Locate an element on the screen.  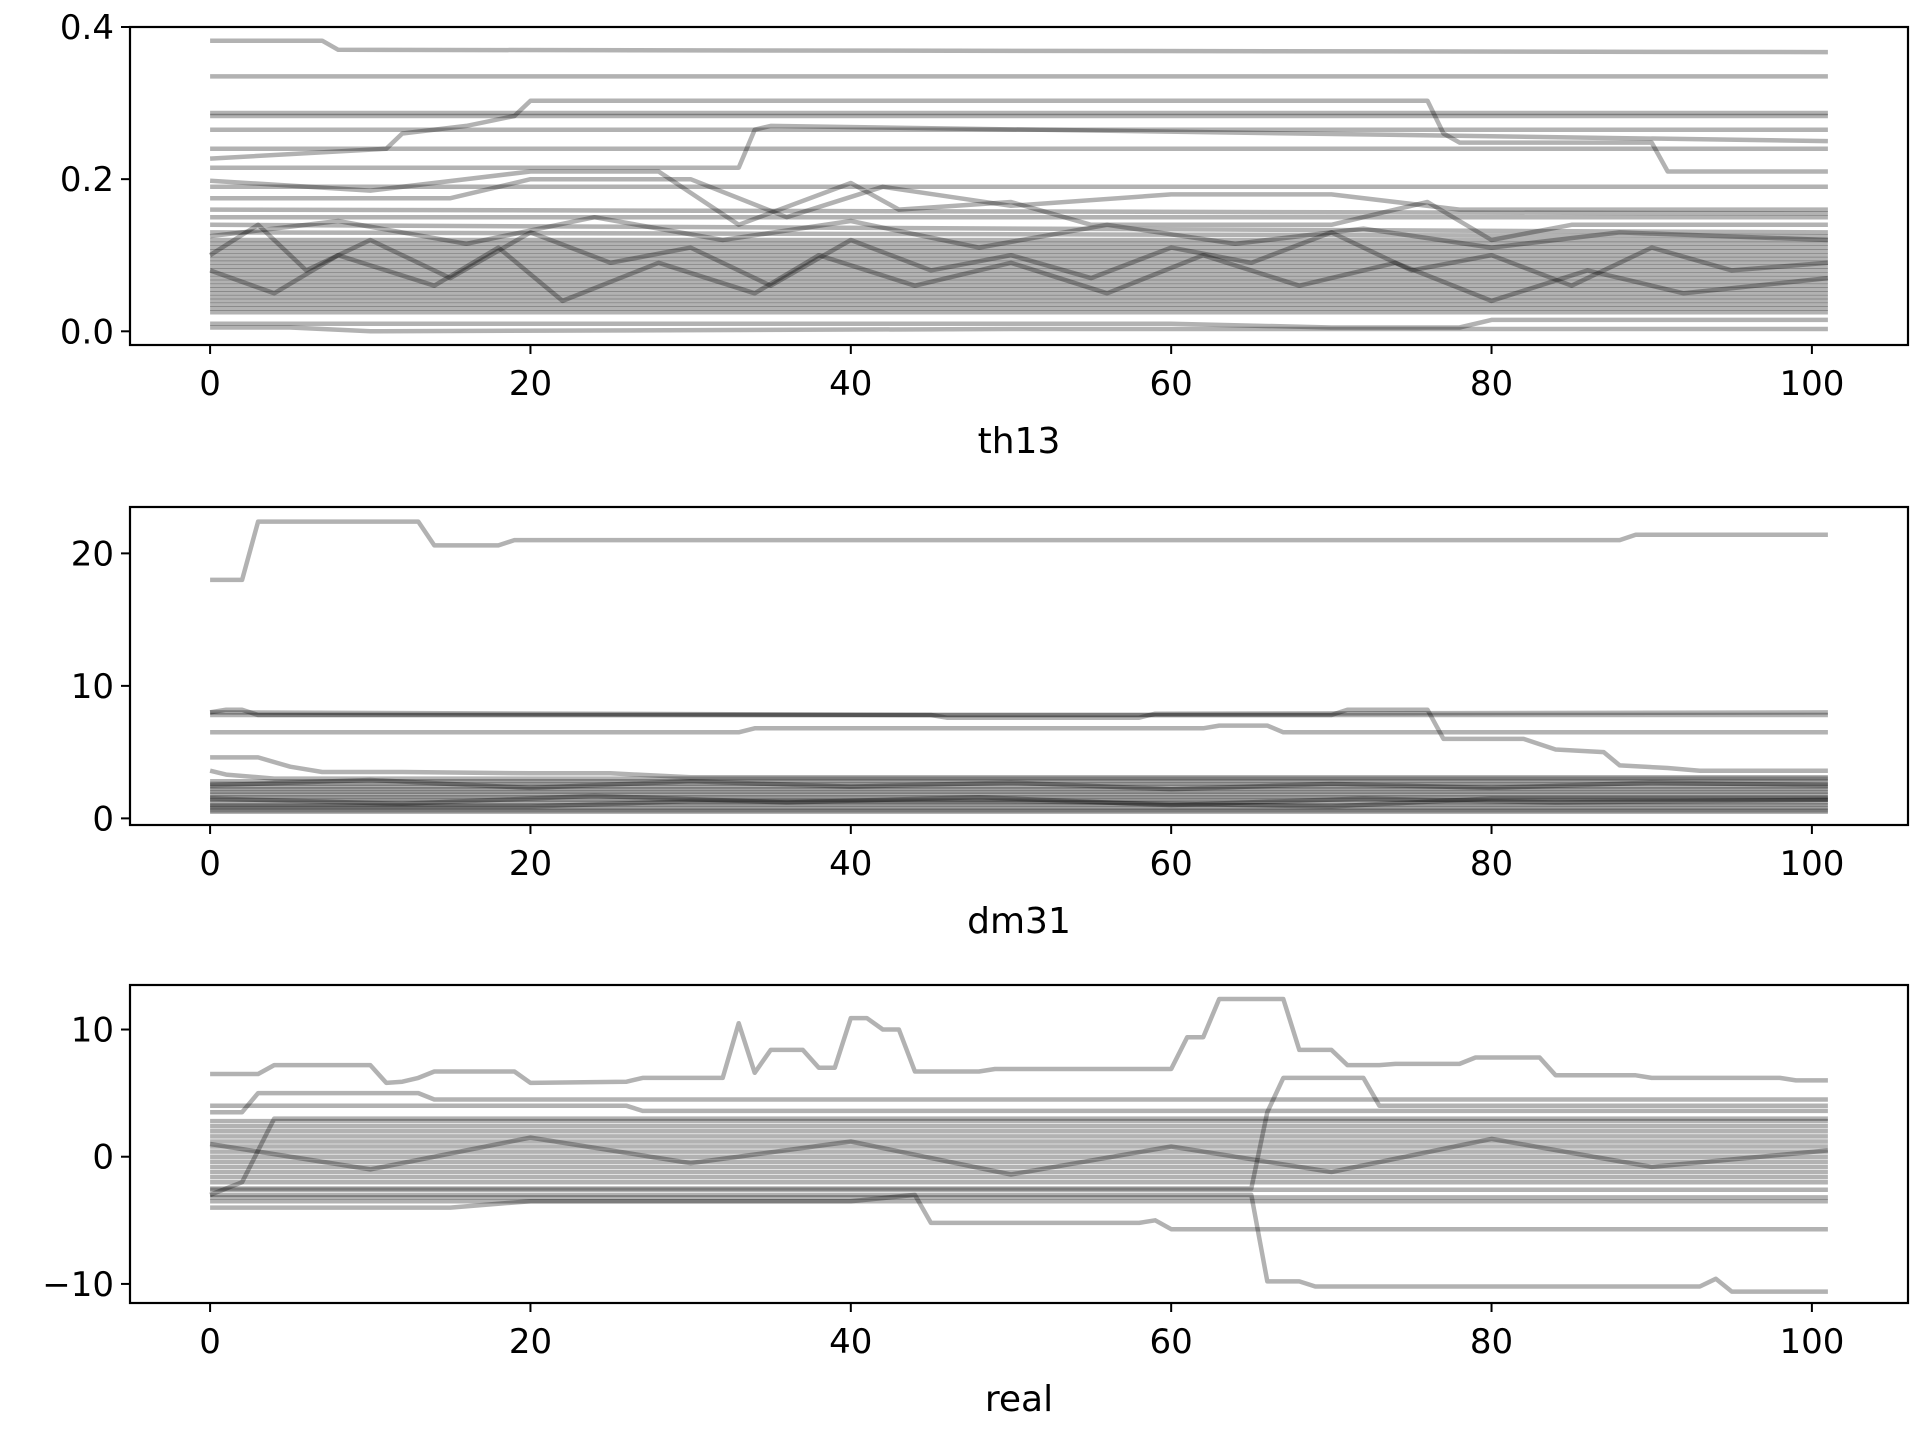
x-axis-label: th13 is located at coordinates (1019, 441).